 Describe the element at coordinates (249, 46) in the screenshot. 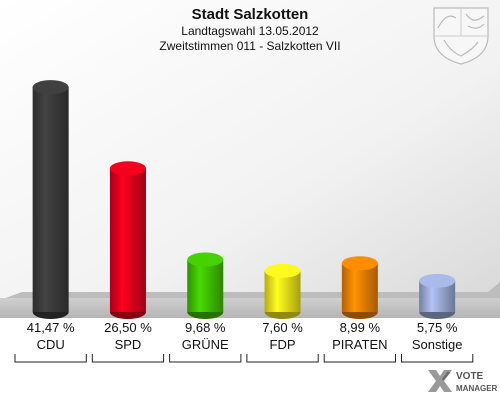

I see `chart-subtitle-district: Zweitstimmen 011 - Salzkotten VII` at that location.